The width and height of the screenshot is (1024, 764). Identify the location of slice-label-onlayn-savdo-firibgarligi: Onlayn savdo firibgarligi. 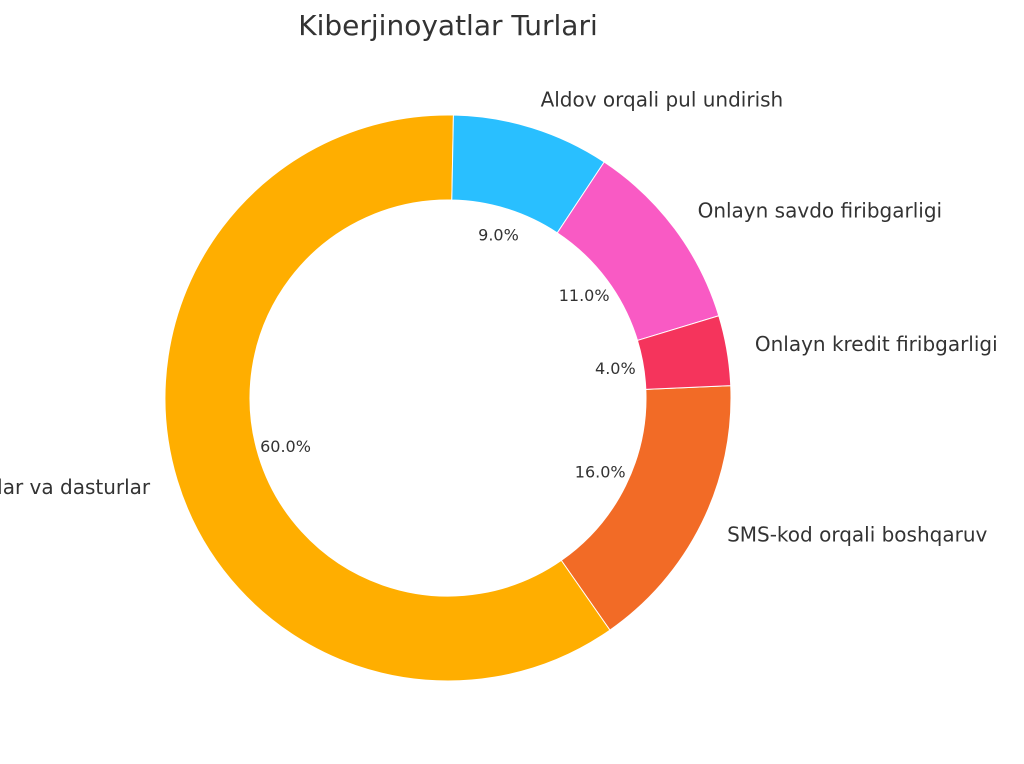
(820, 210).